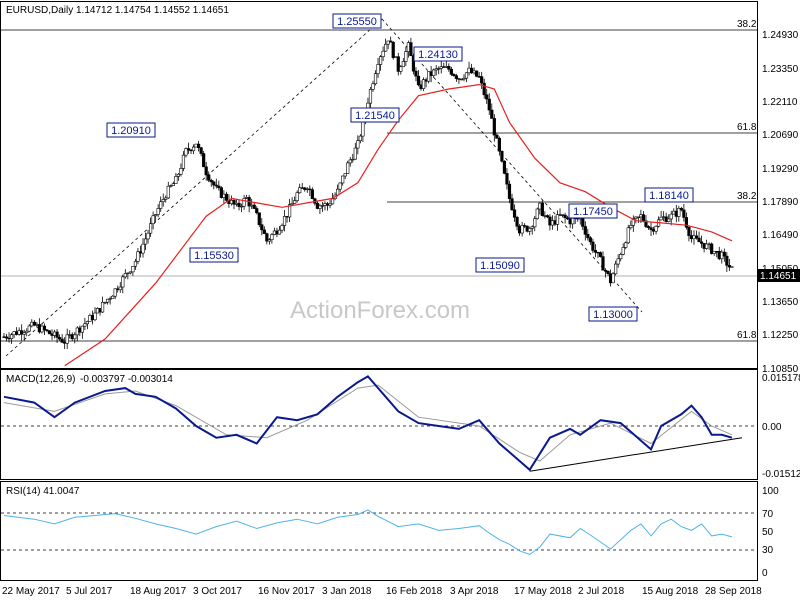  What do you see at coordinates (375, 115) in the screenshot?
I see `price-label-1215: 1.21540` at bounding box center [375, 115].